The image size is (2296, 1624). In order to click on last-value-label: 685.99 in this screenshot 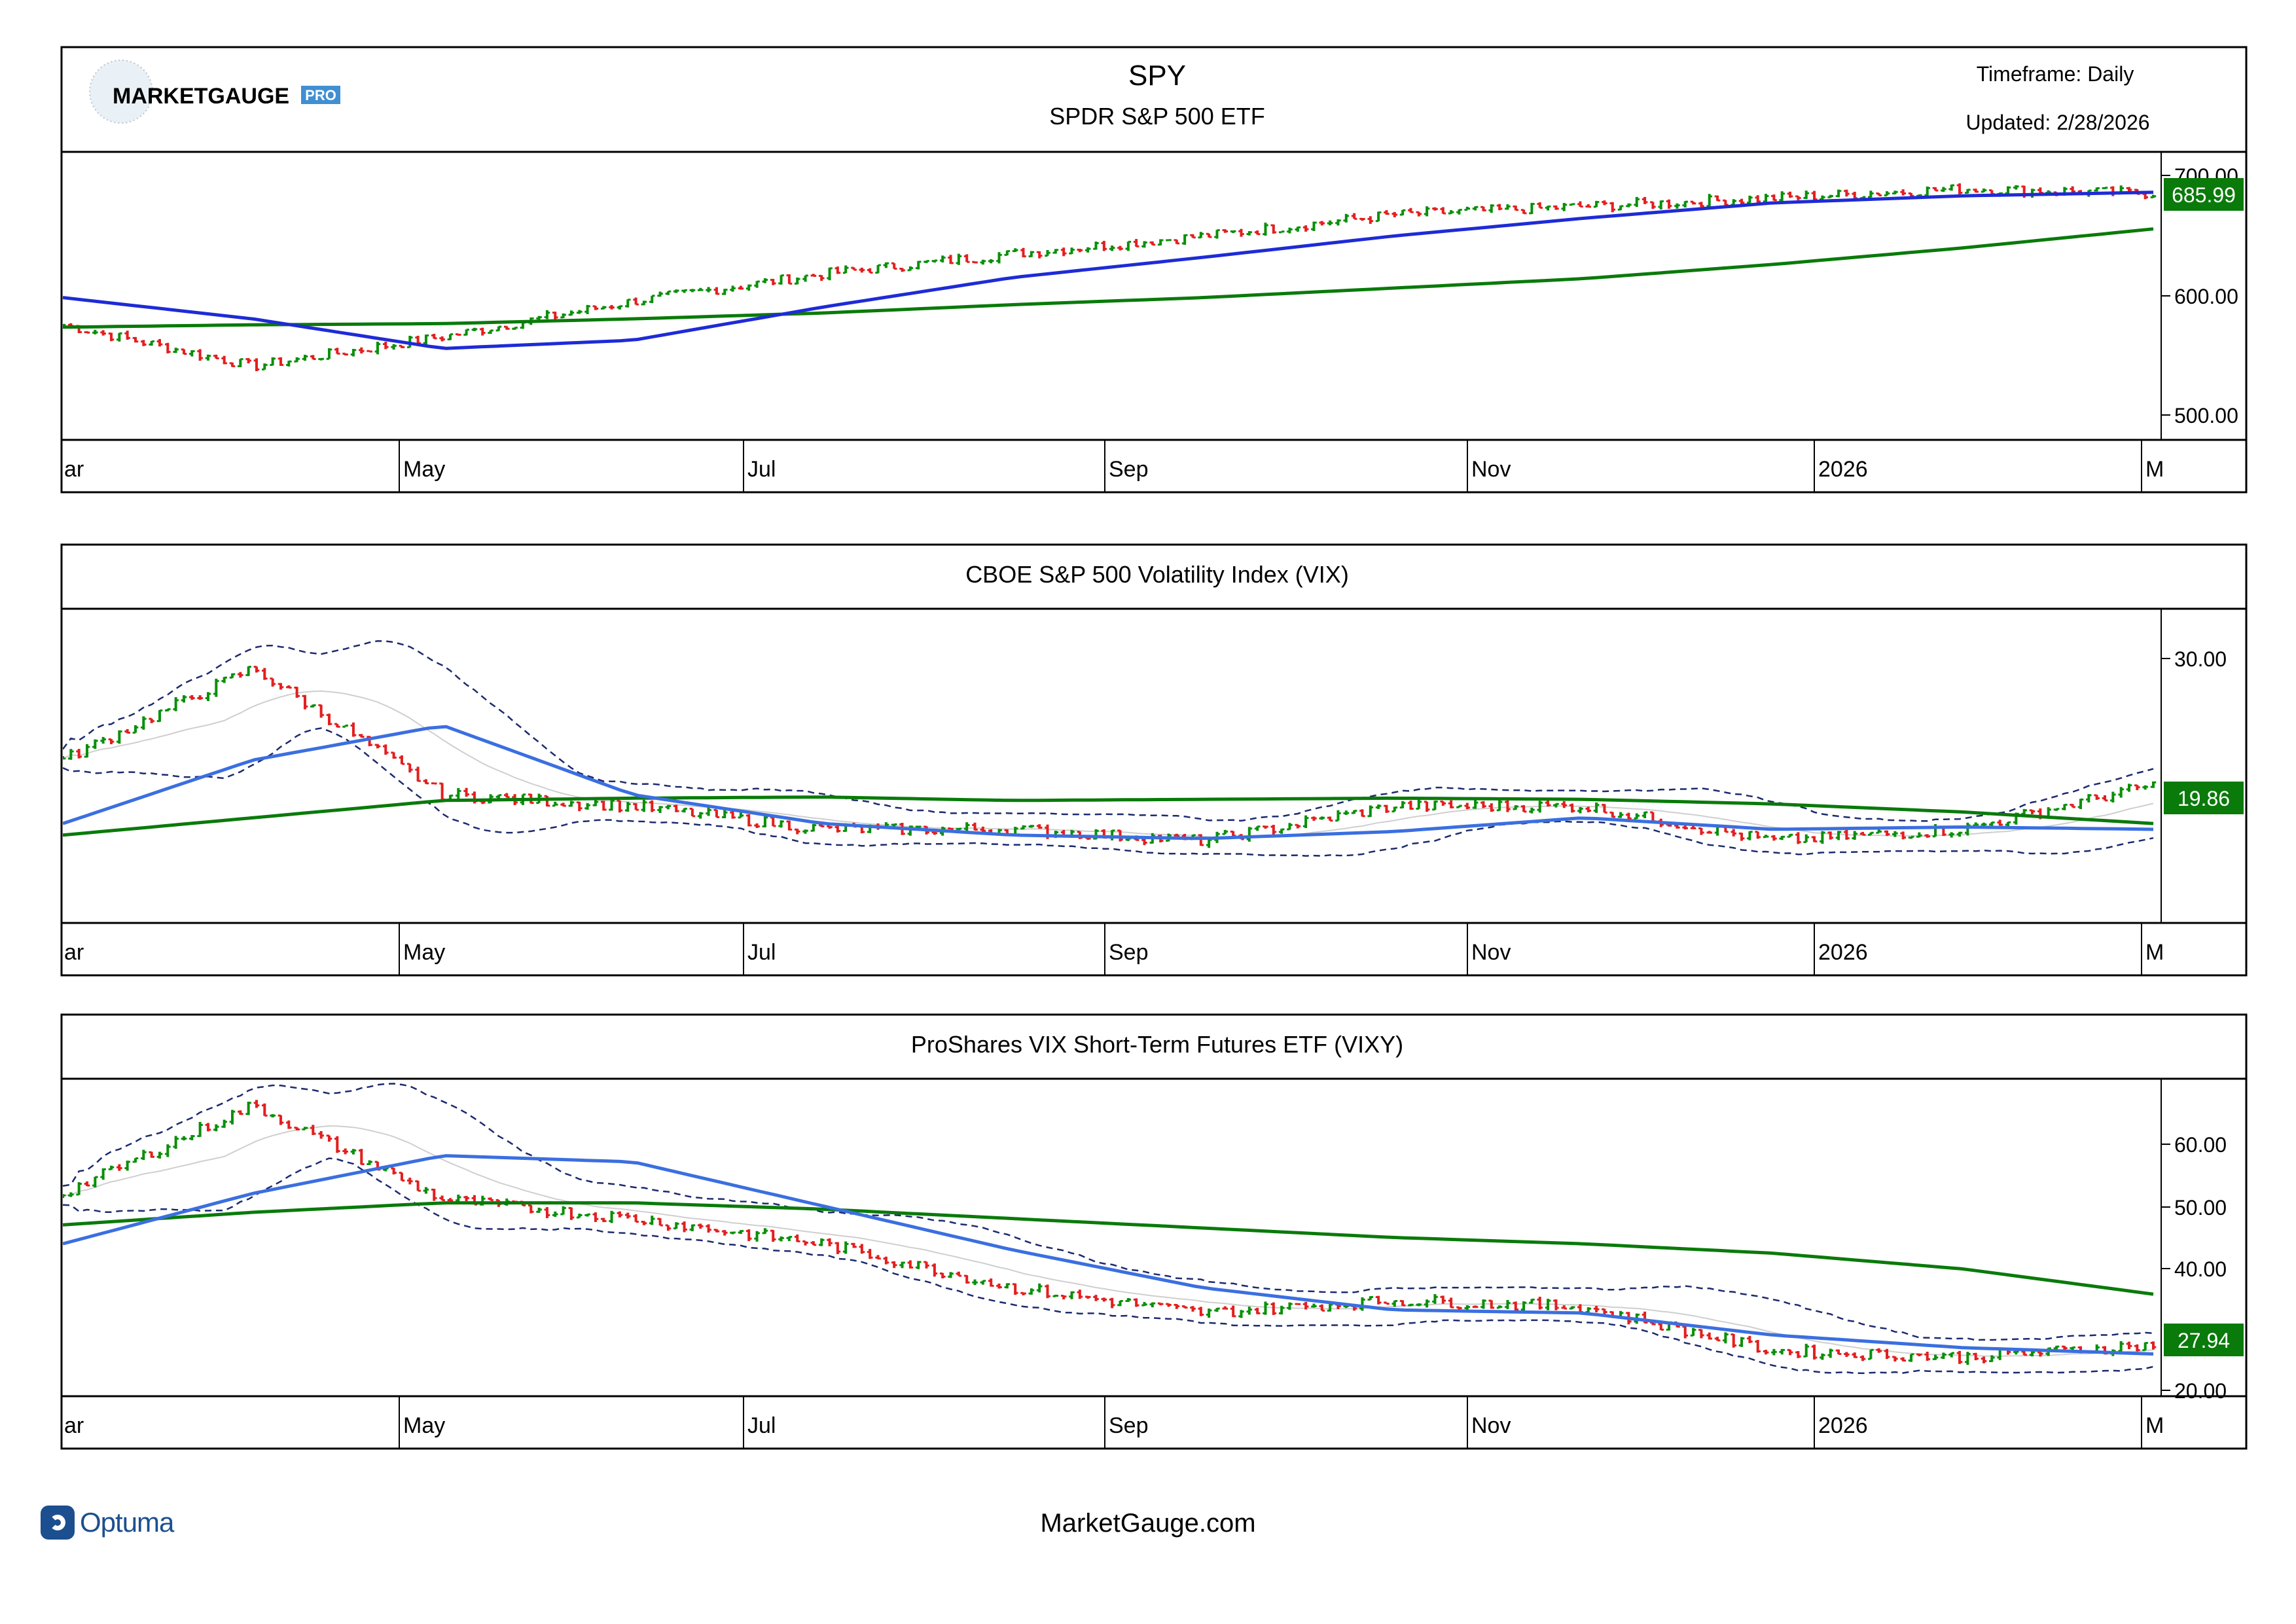, I will do `click(2204, 195)`.